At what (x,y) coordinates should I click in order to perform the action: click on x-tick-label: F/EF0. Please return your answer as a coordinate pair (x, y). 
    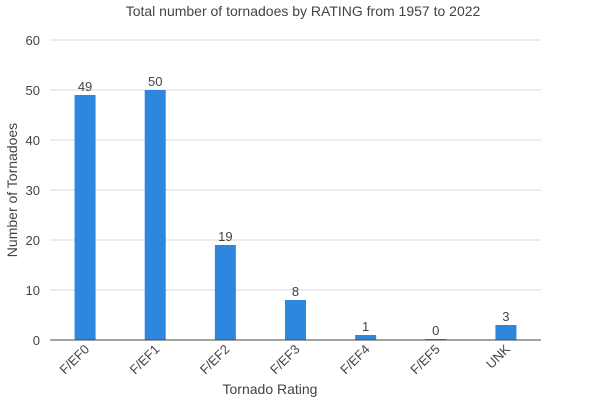
    Looking at the image, I should click on (75, 360).